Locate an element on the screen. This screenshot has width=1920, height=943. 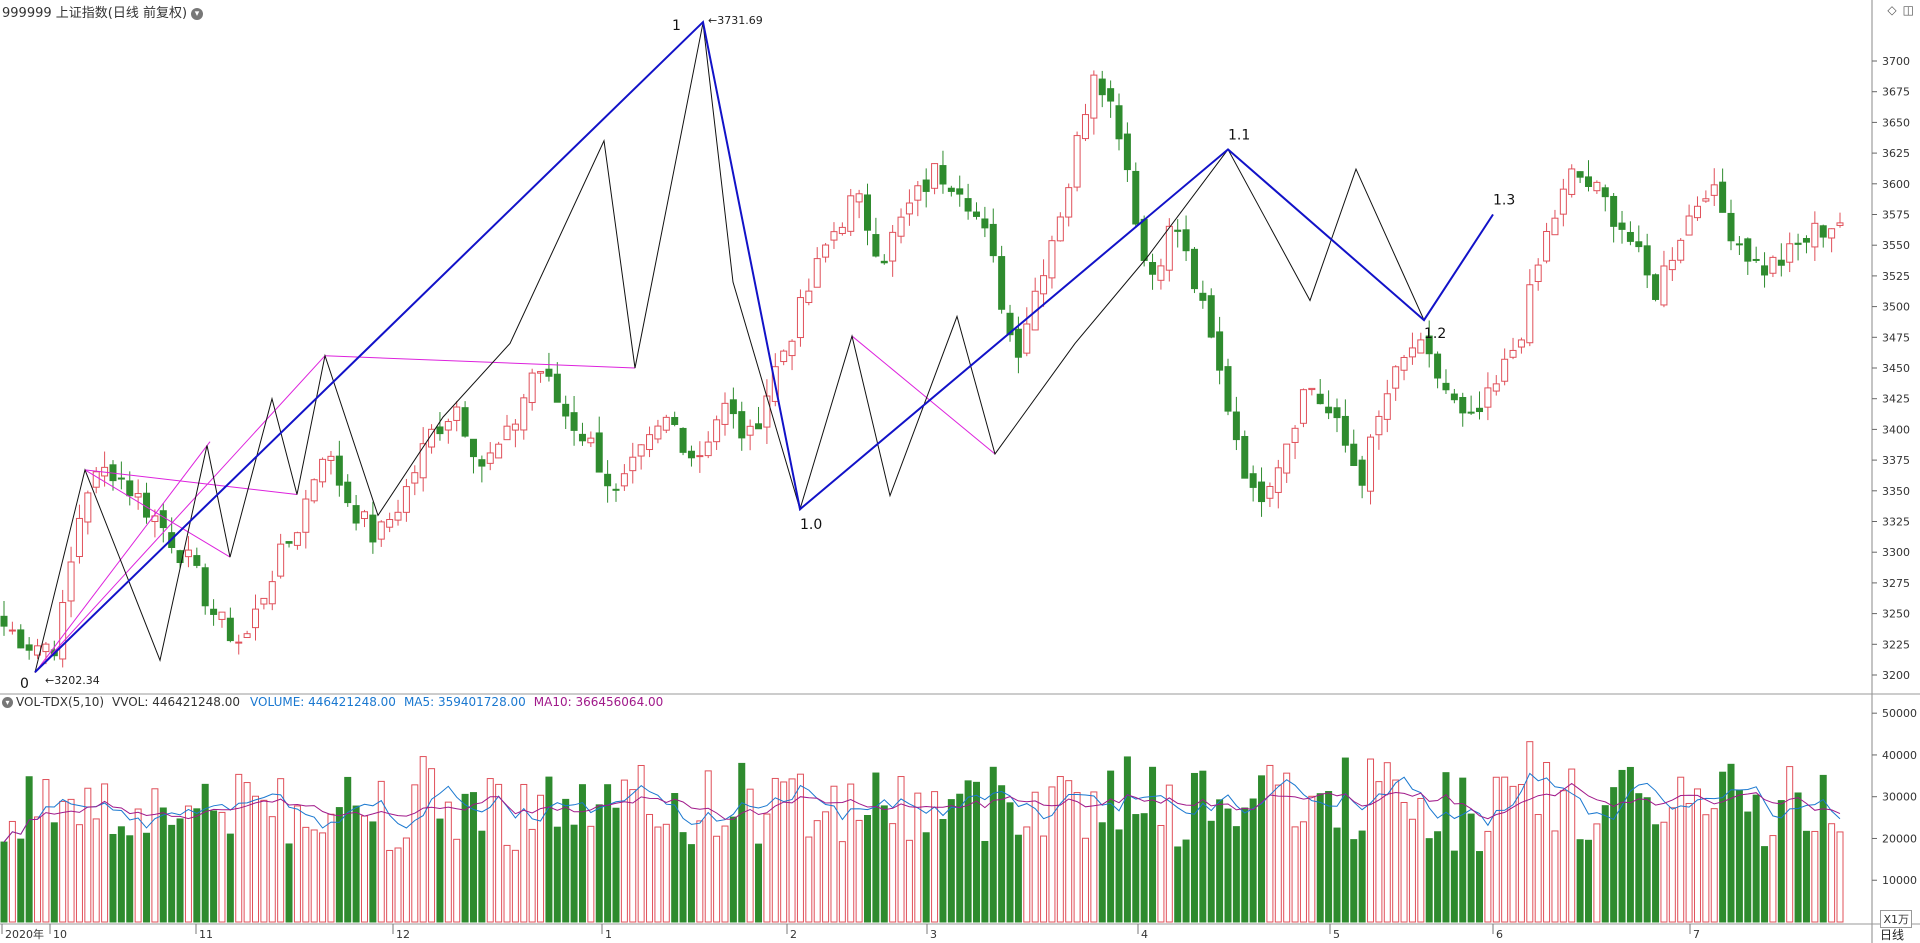
wave-label: 1.2 is located at coordinates (1435, 334).